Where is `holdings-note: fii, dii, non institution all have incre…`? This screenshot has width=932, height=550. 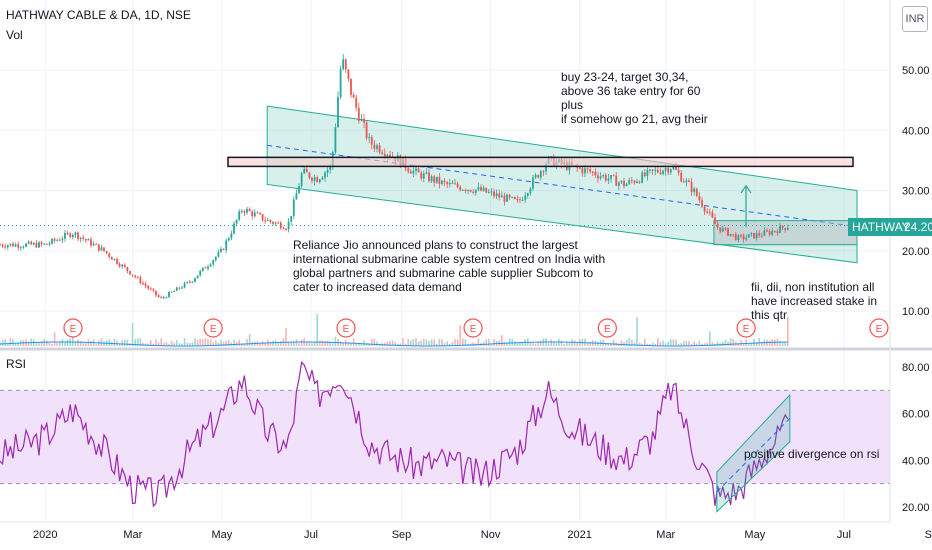 holdings-note: fii, dii, non institution all have incre… is located at coordinates (814, 301).